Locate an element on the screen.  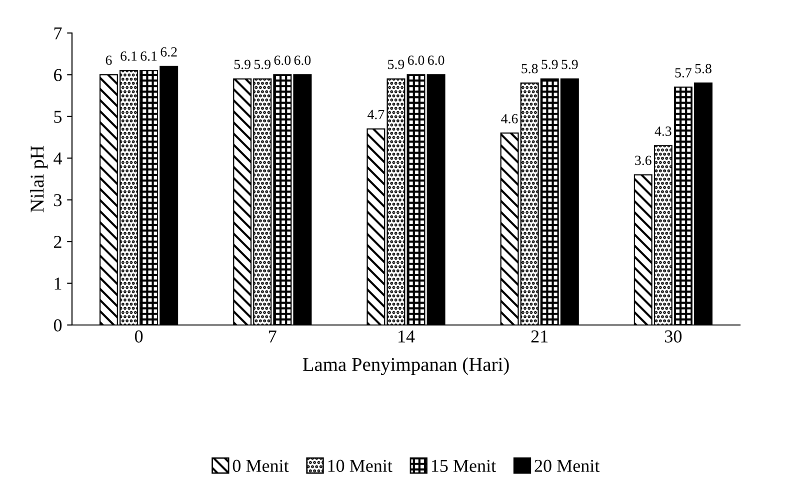
x-tick-label: 21 is located at coordinates (539, 336).